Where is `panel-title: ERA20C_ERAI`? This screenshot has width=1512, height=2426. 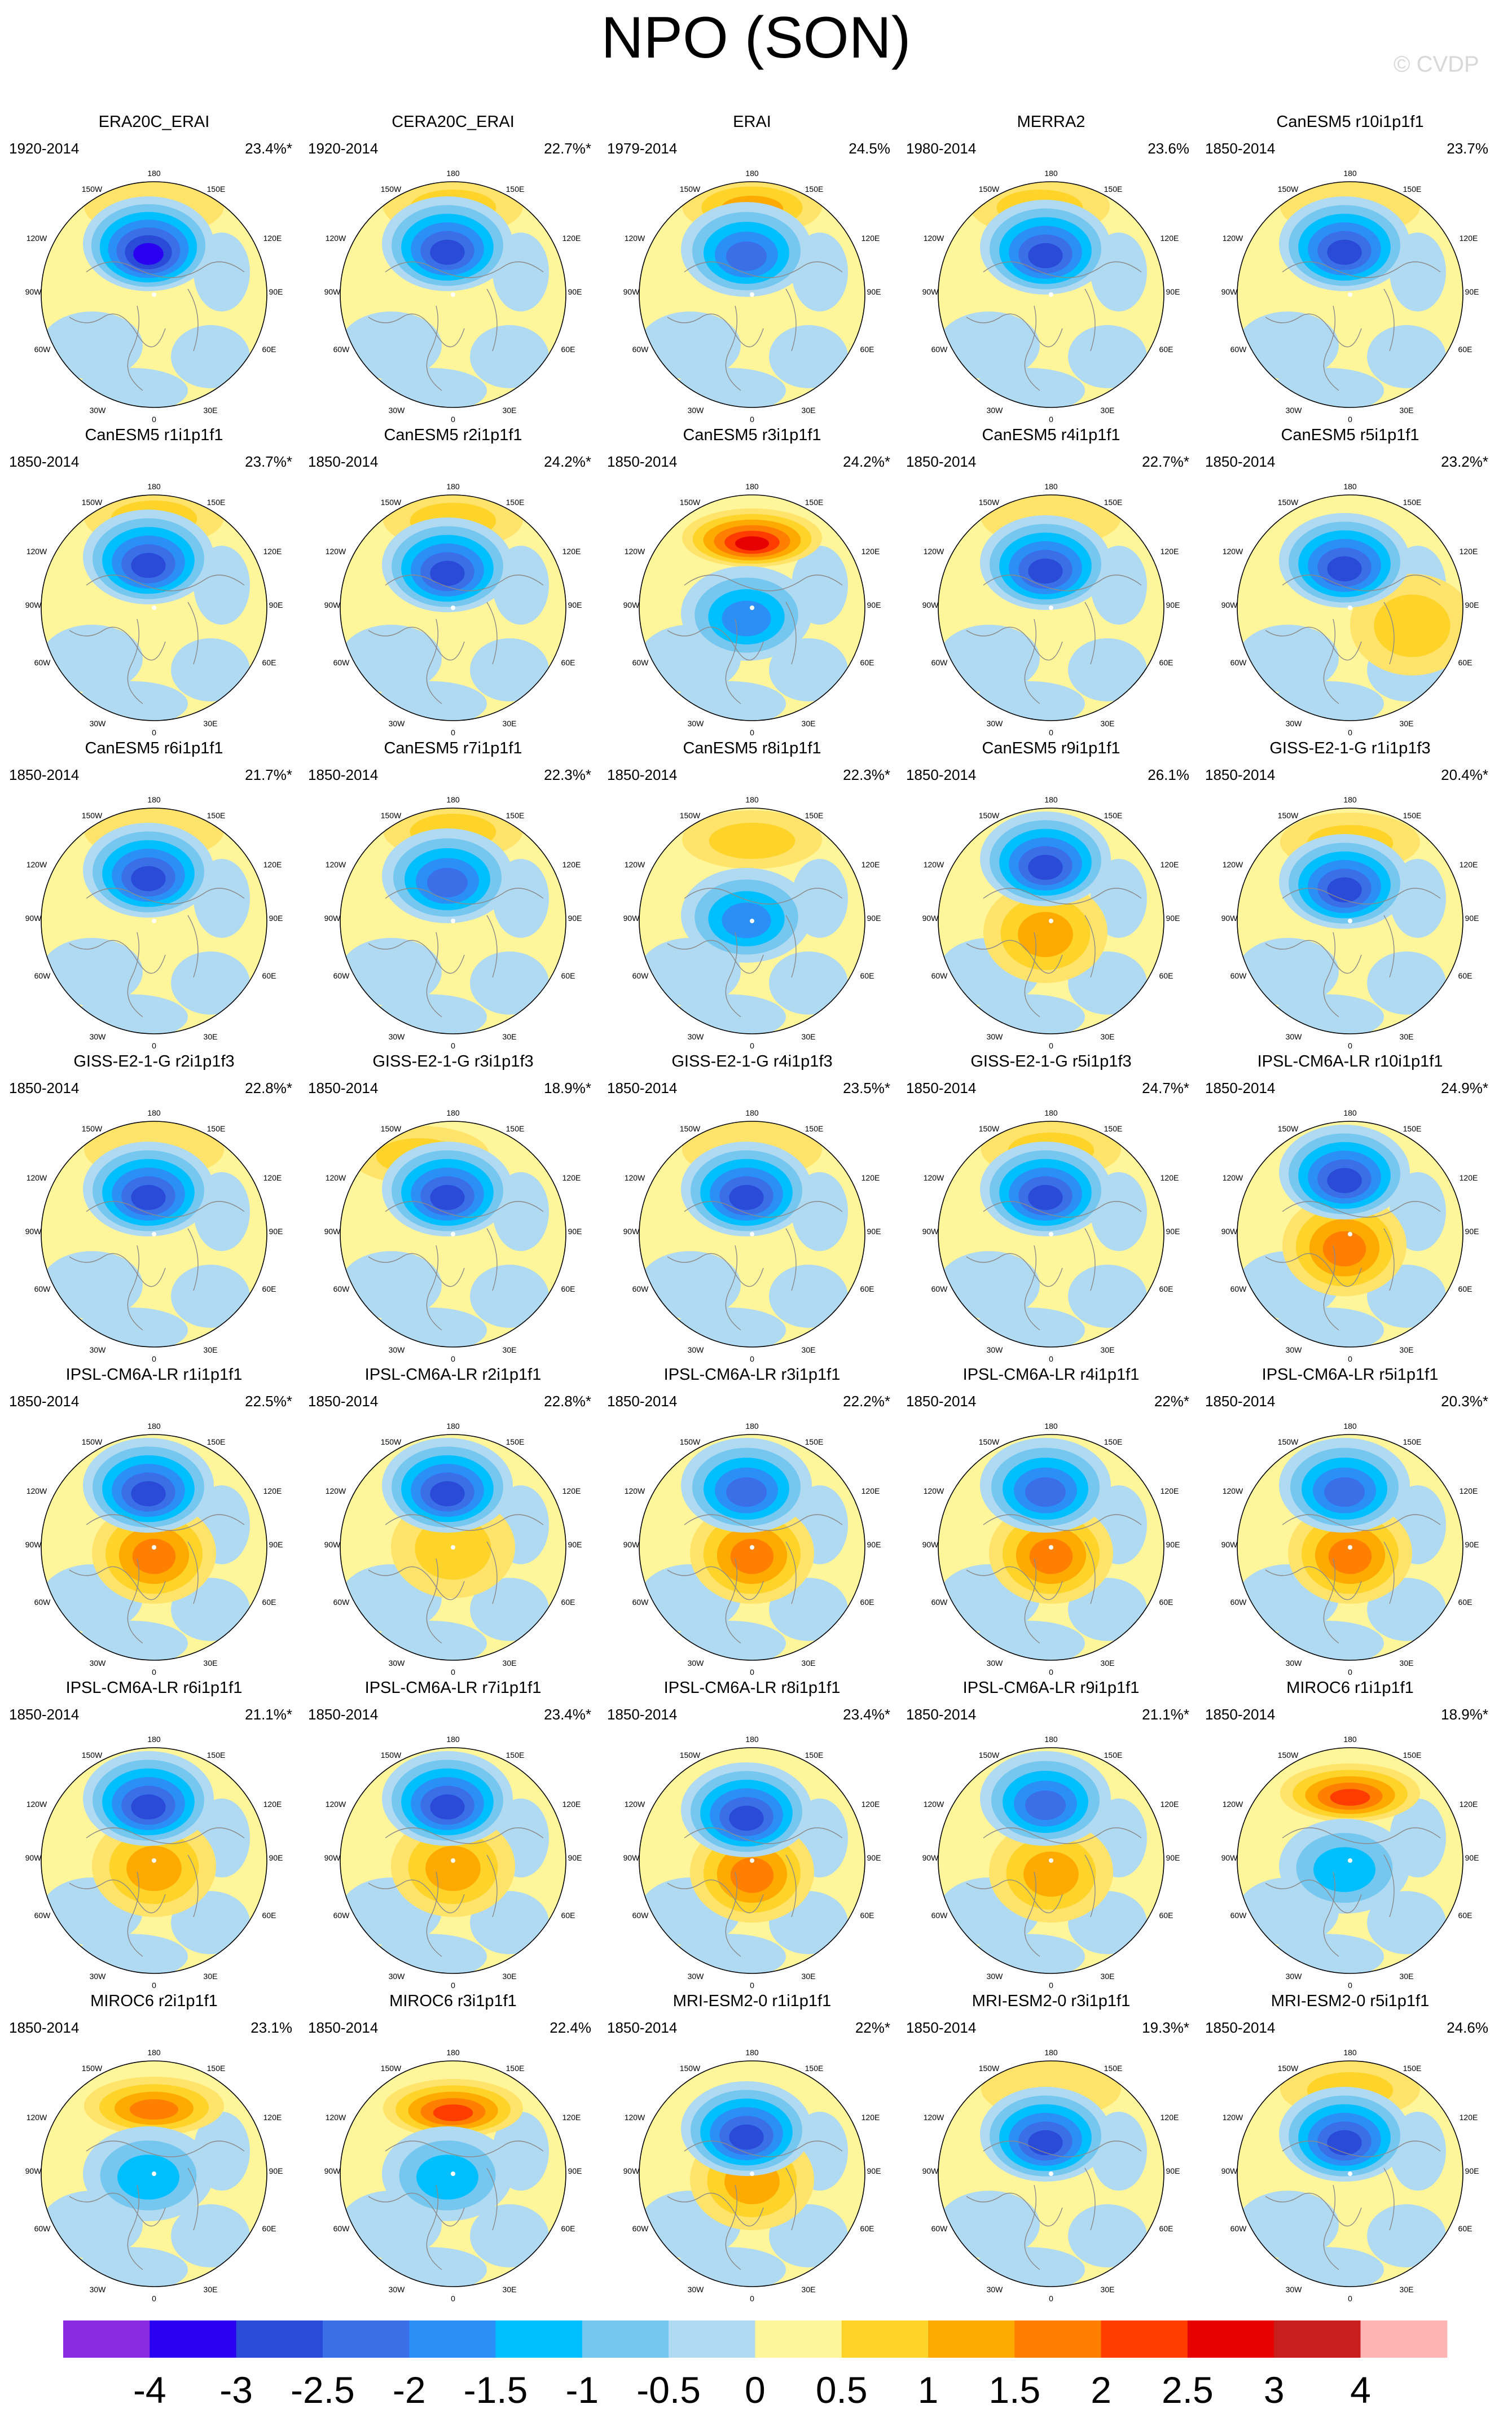 panel-title: ERA20C_ERAI is located at coordinates (154, 122).